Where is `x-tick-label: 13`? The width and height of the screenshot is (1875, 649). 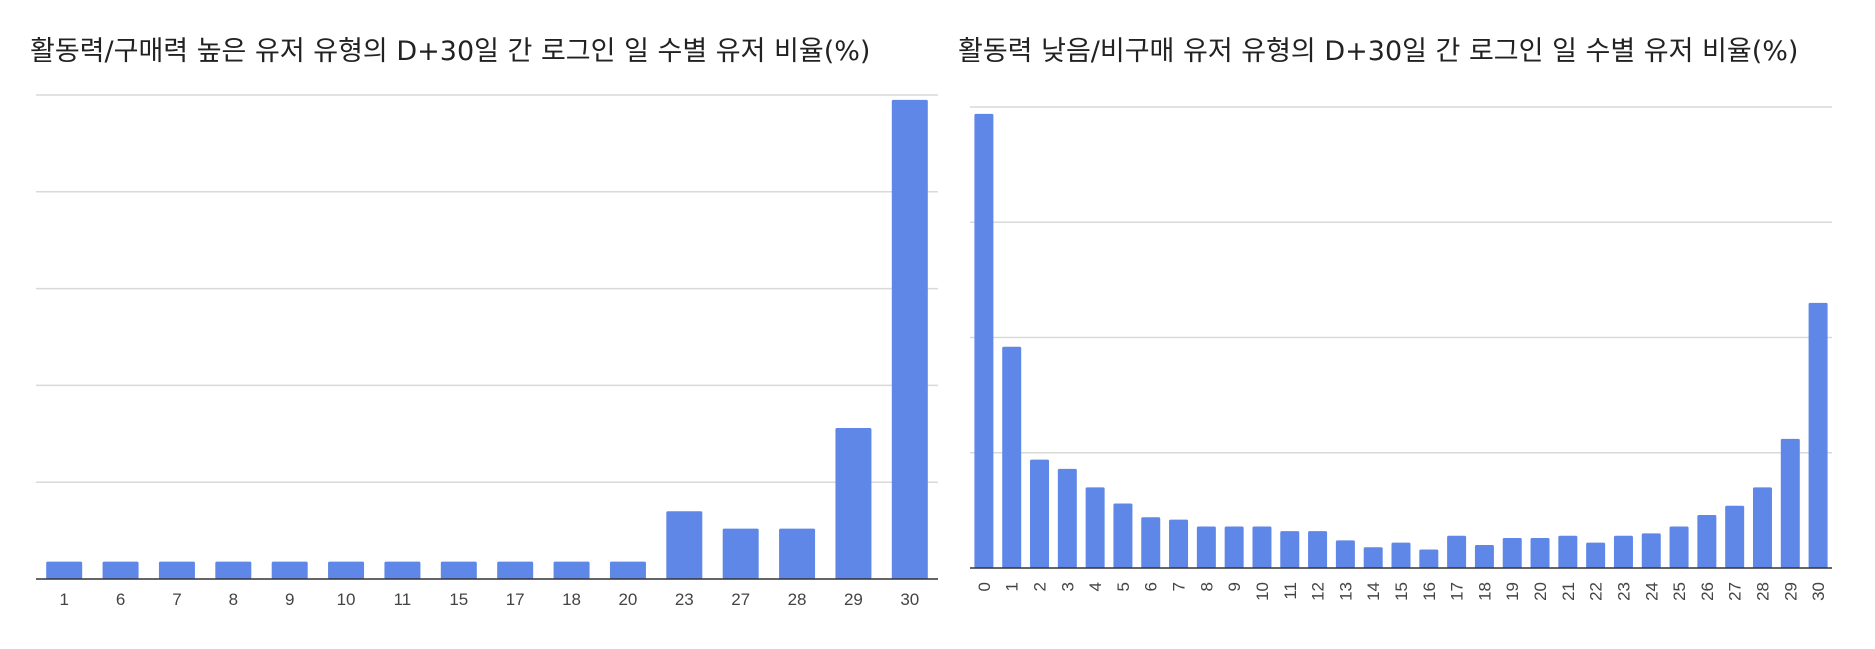 x-tick-label: 13 is located at coordinates (1345, 591).